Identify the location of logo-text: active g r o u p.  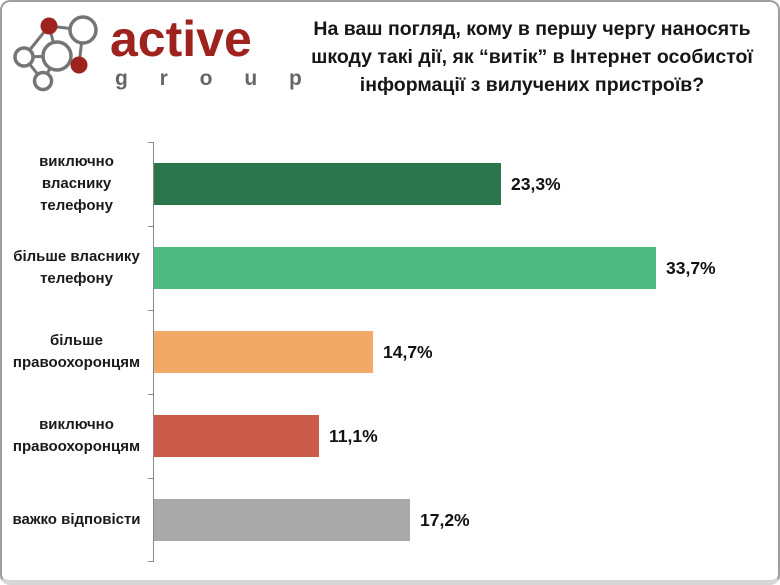
(212, 52).